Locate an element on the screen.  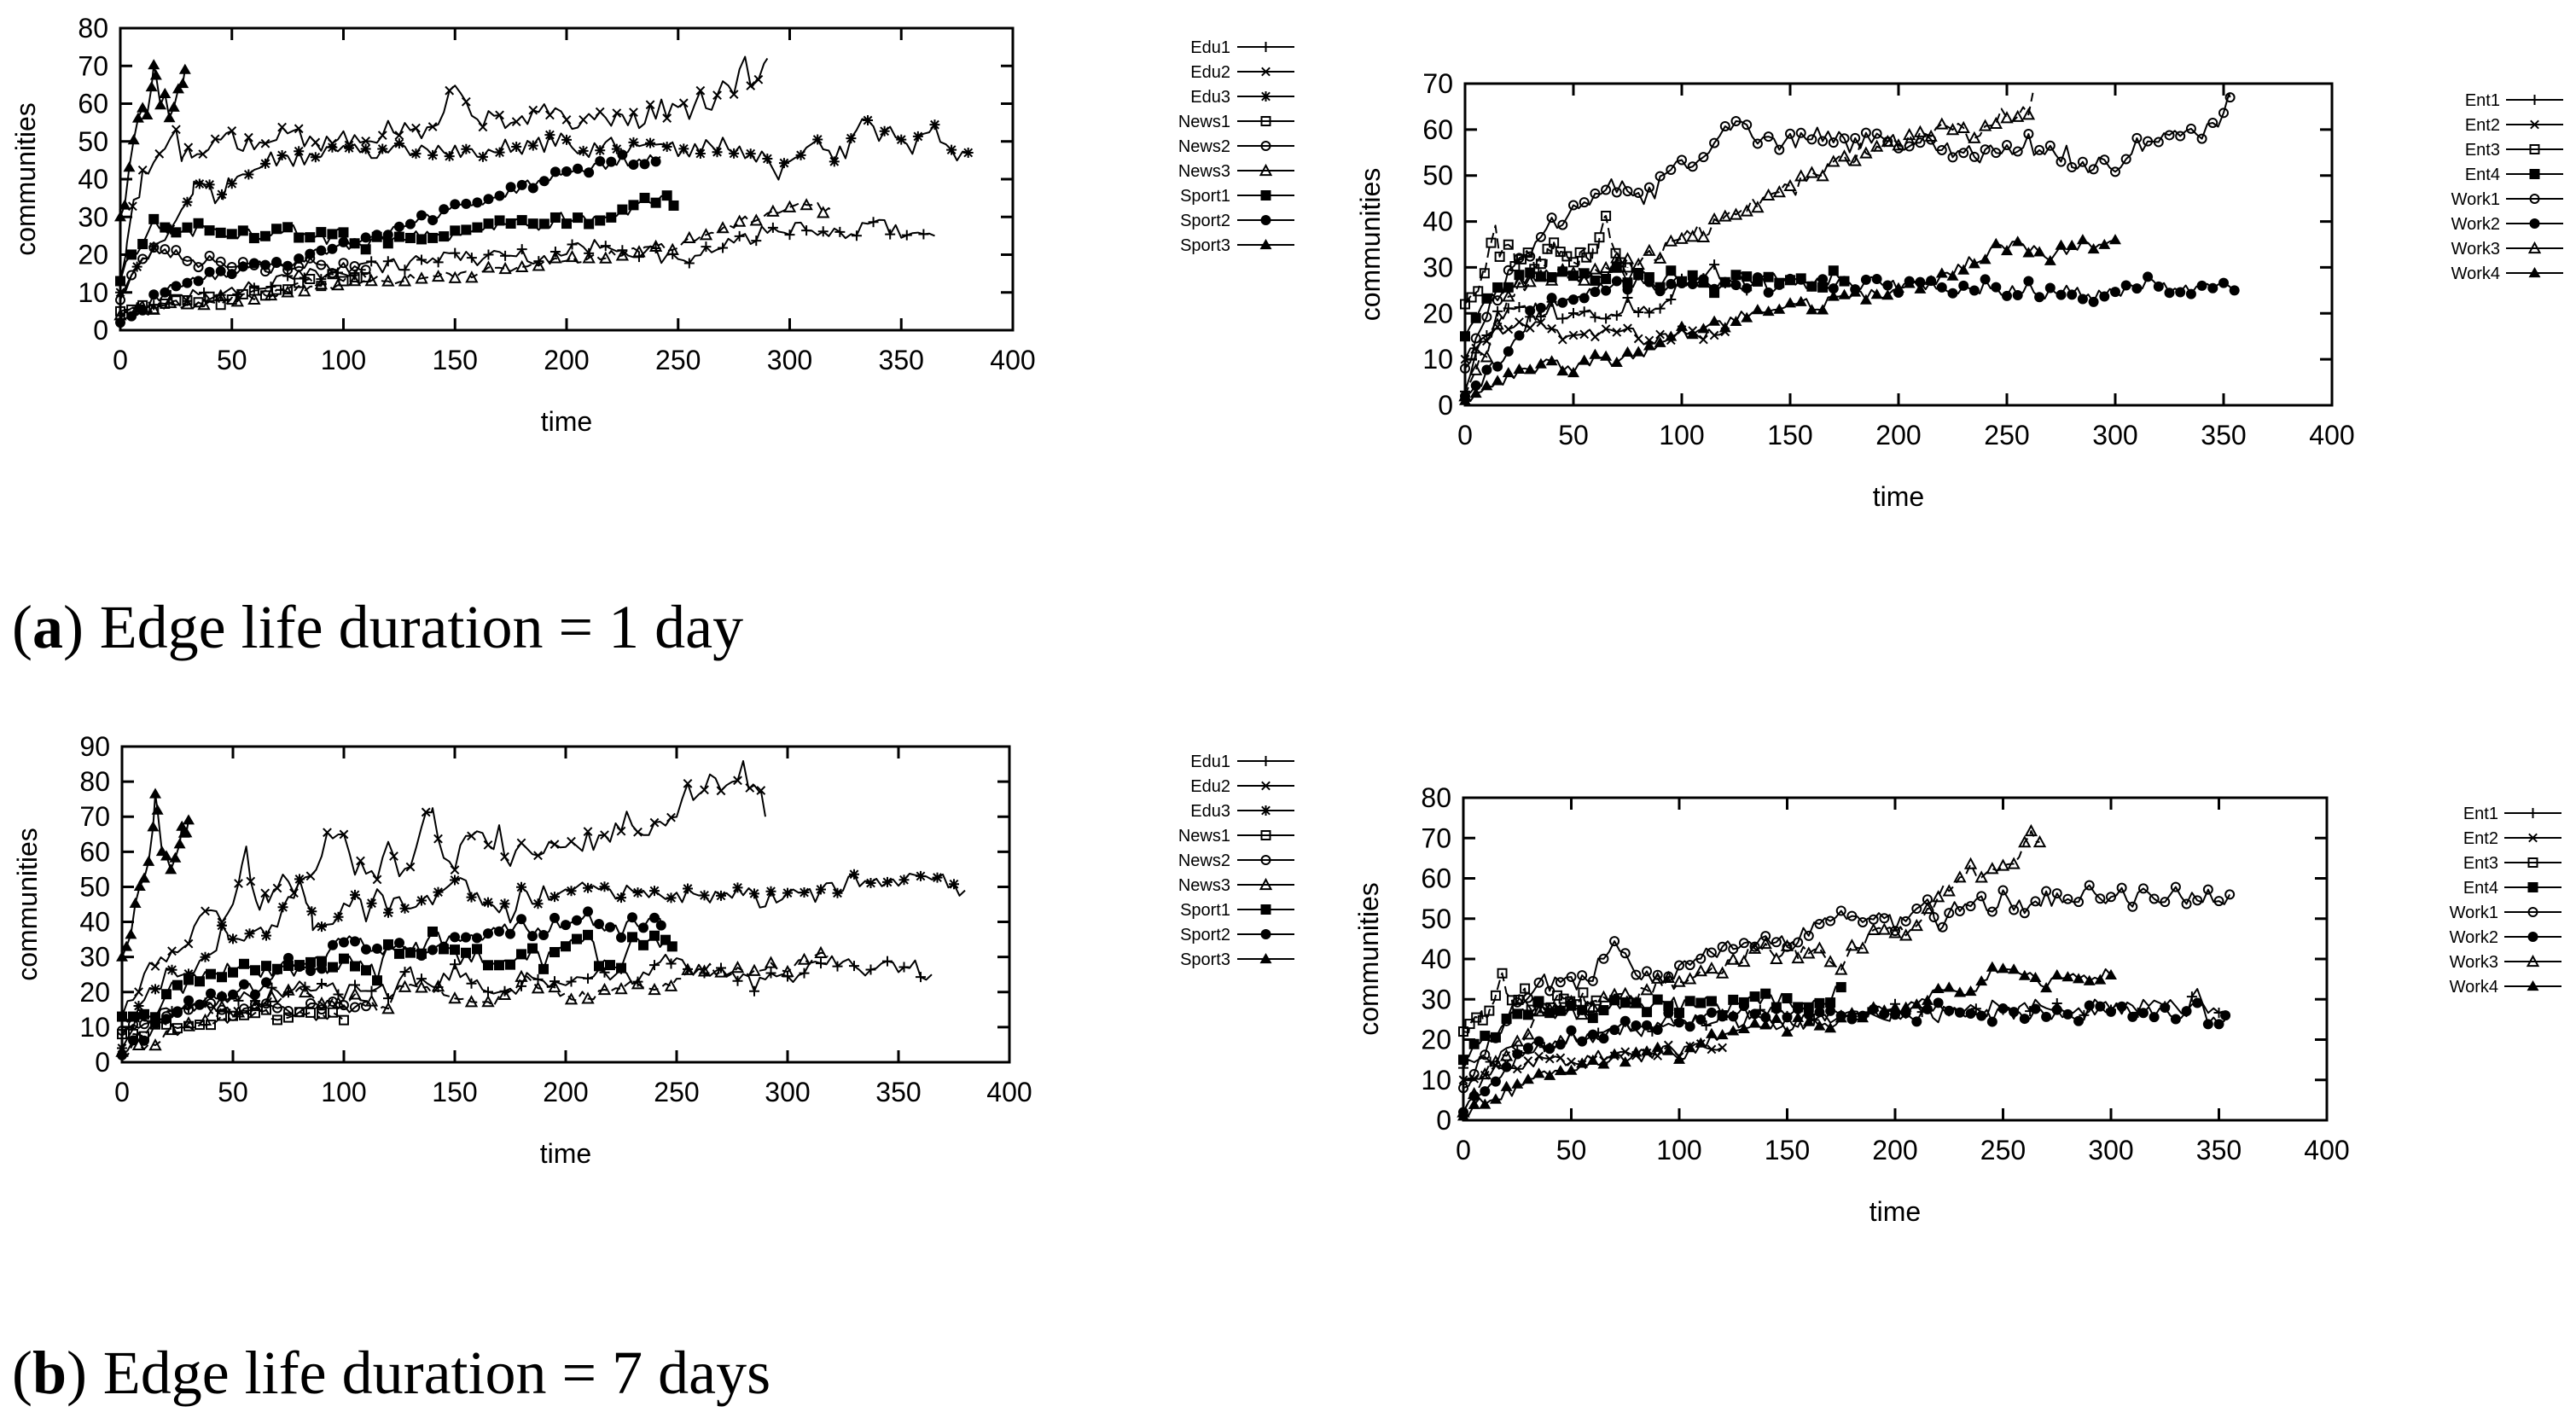
legend-label-News3: News3 is located at coordinates (1204, 171).